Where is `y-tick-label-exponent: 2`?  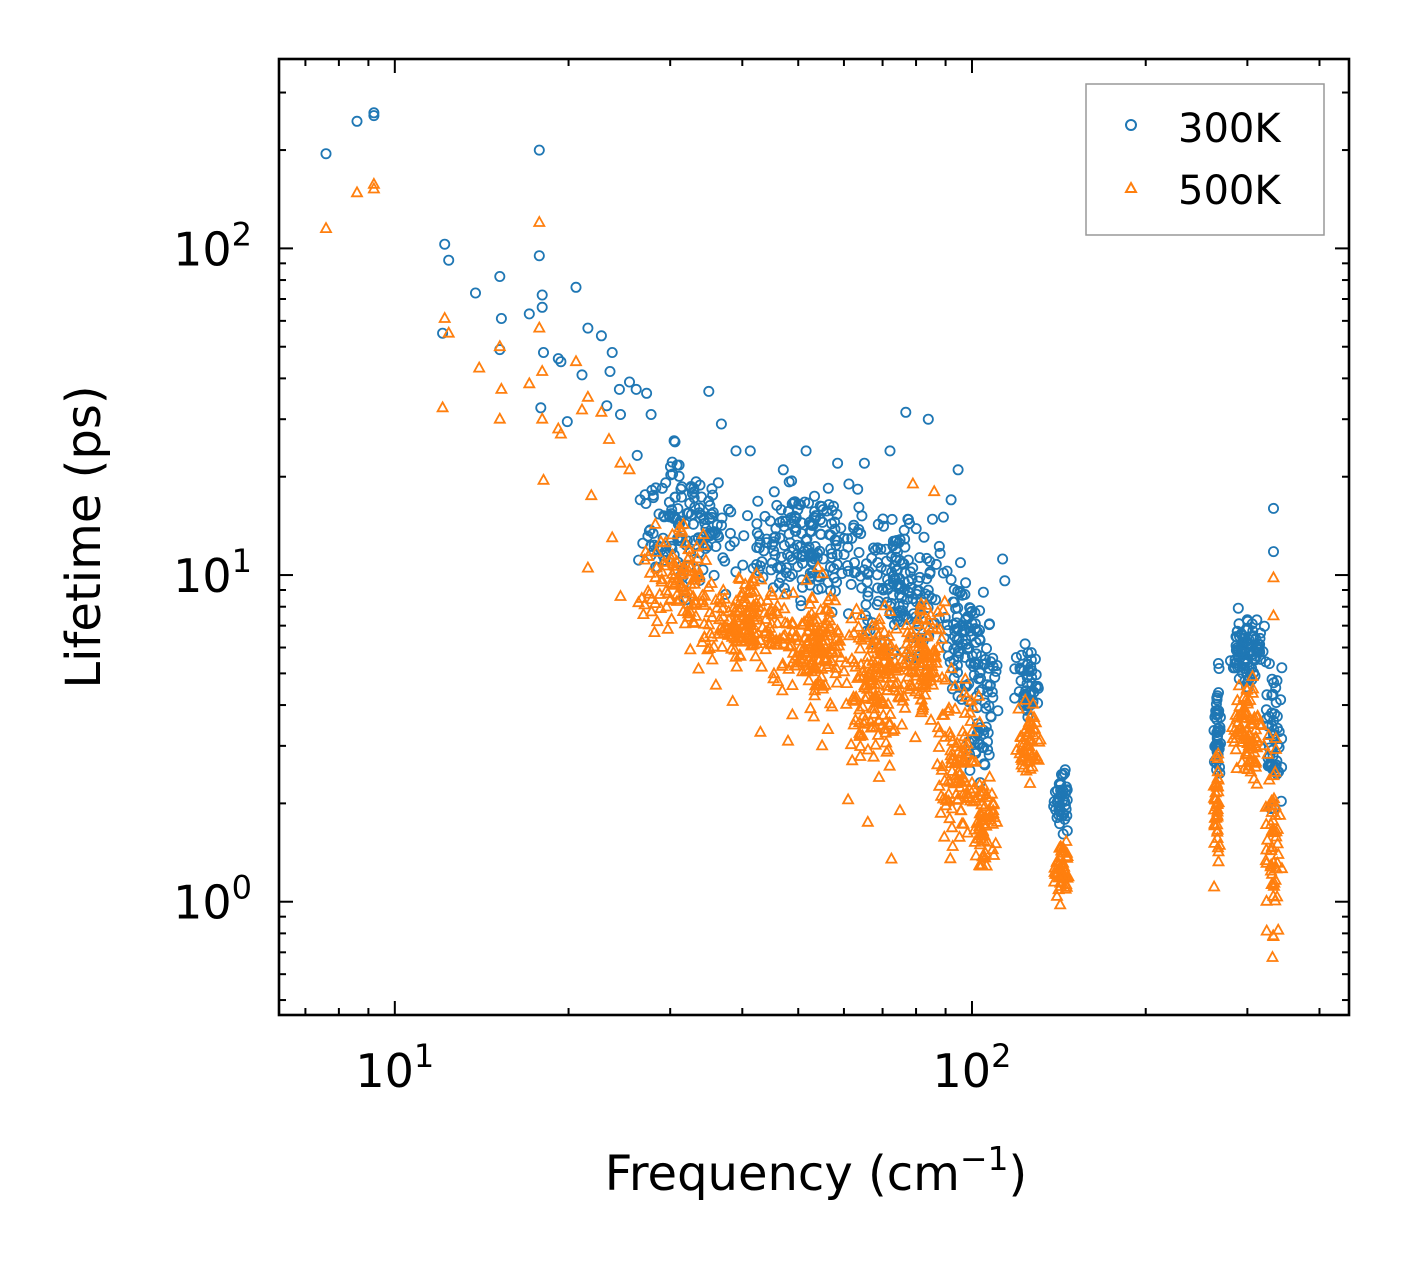 y-tick-label-exponent: 2 is located at coordinates (242, 234).